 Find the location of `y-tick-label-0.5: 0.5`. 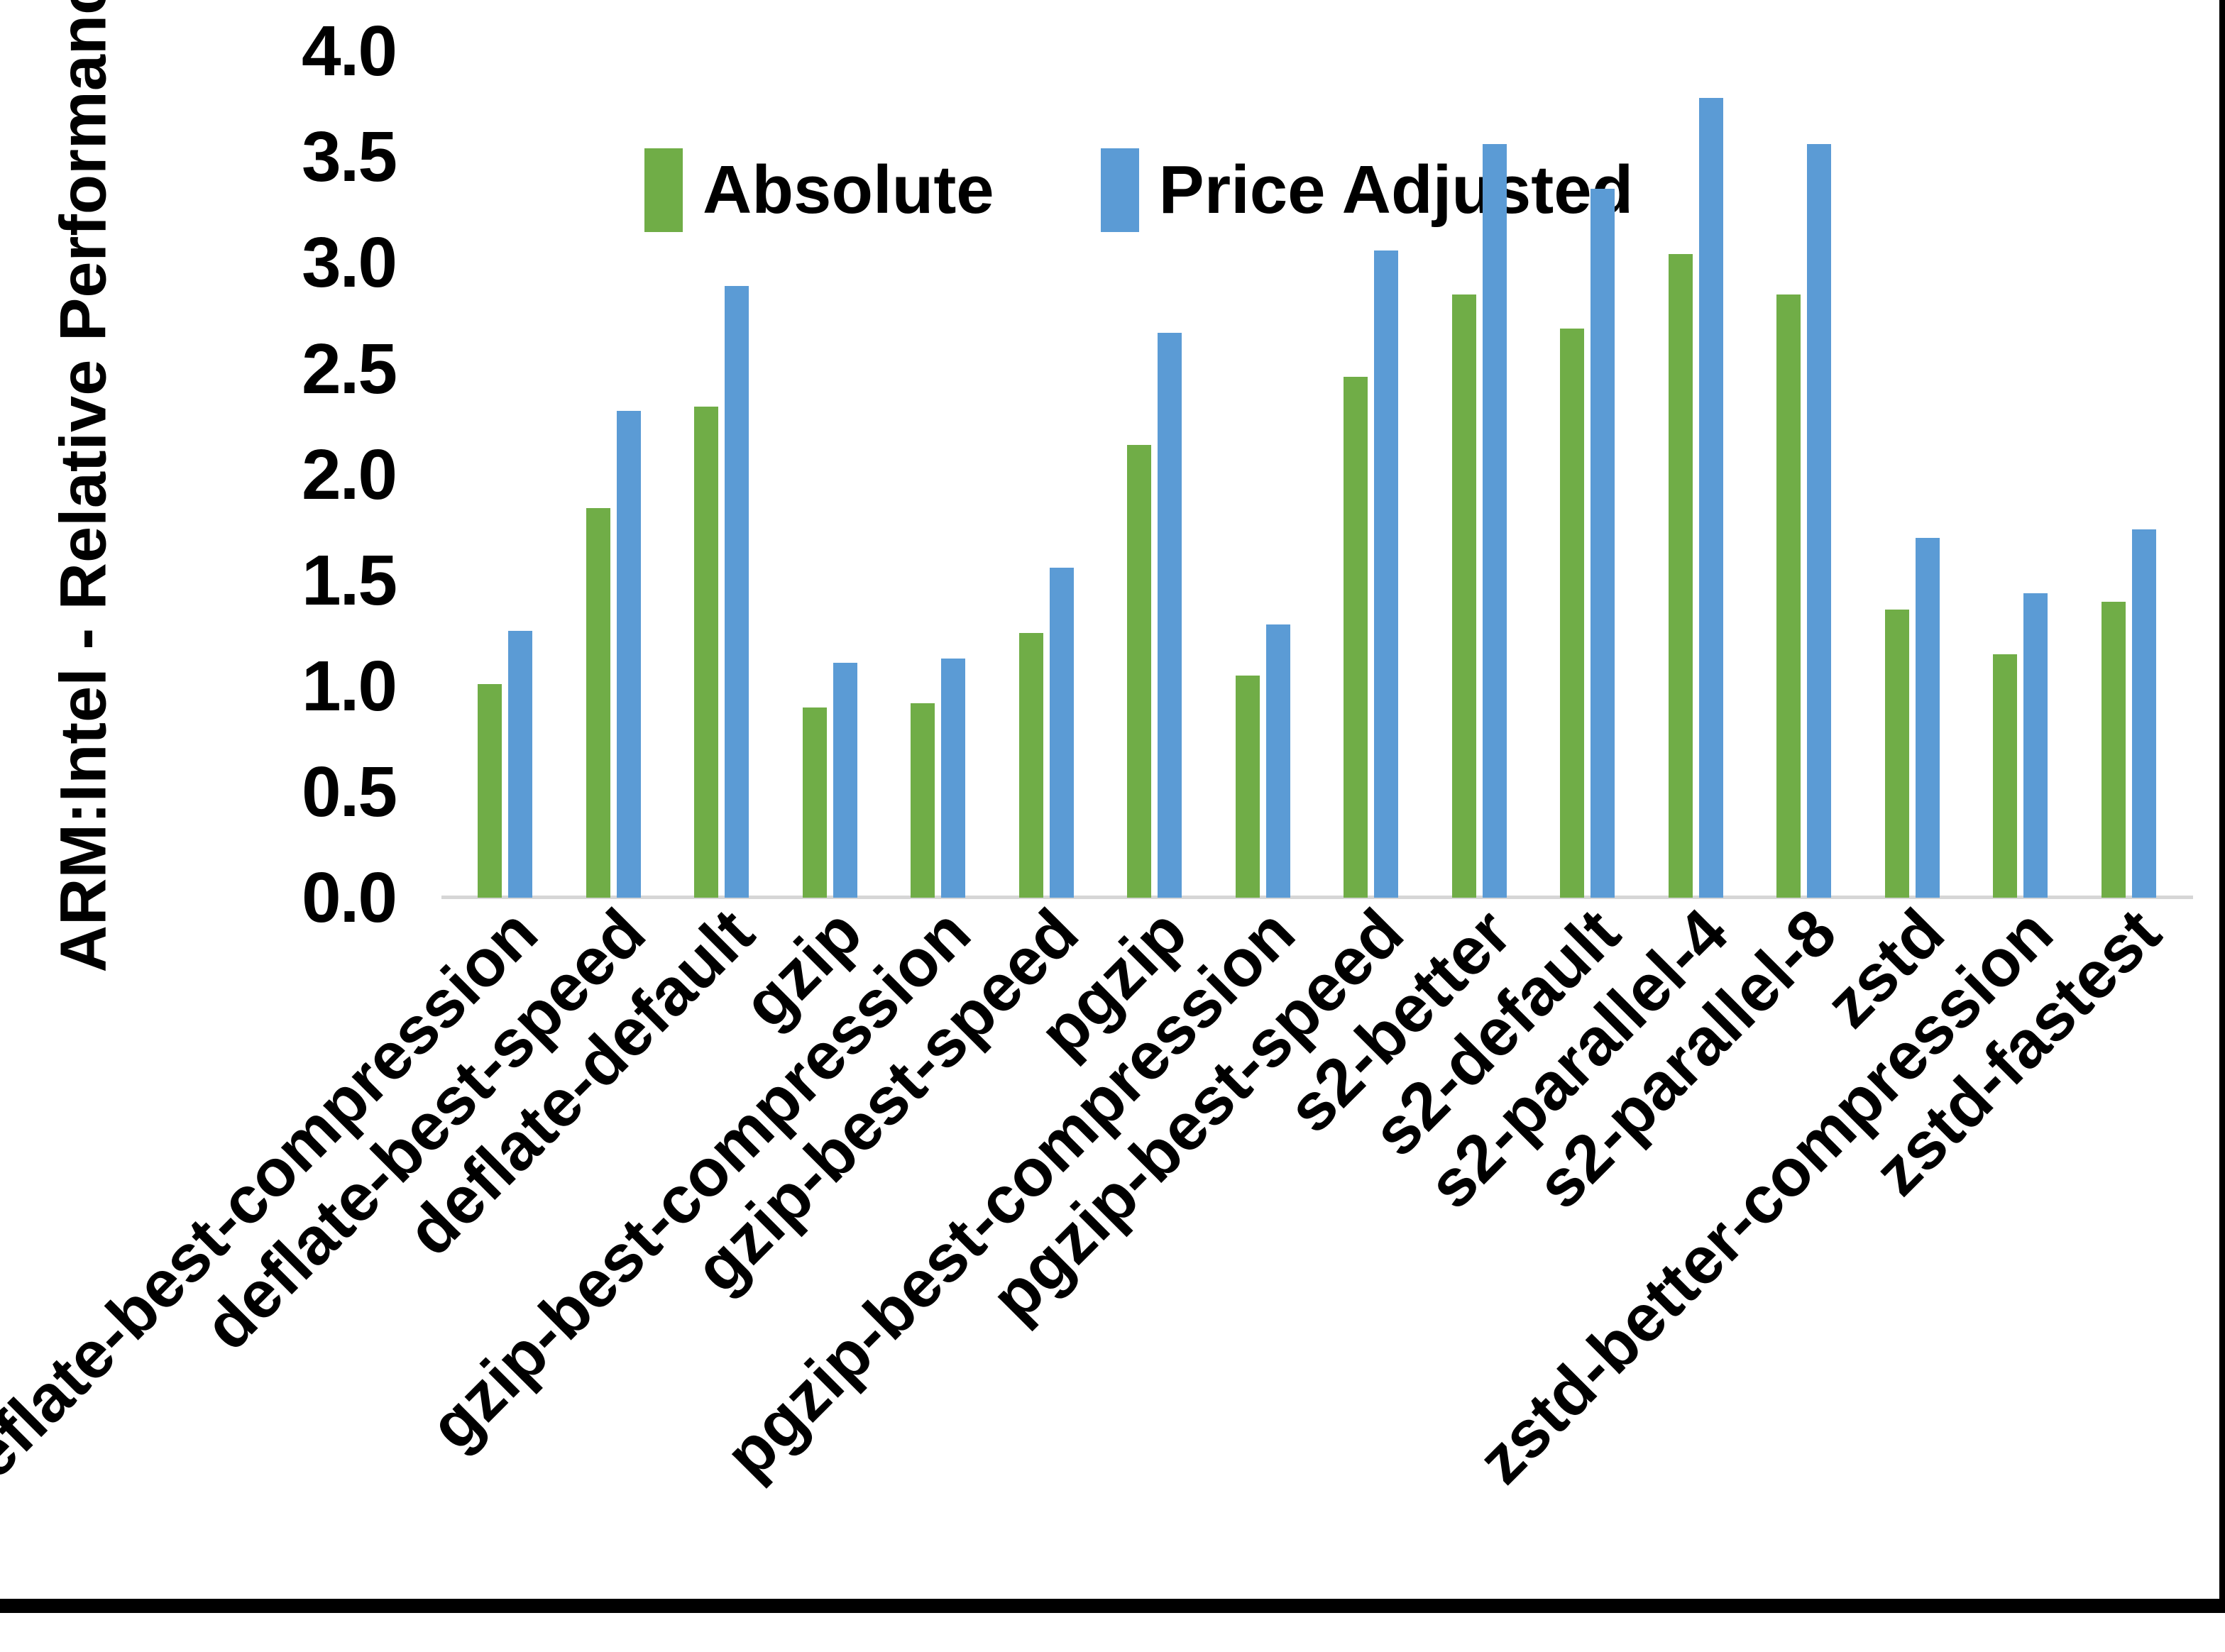

y-tick-label-0.5: 0.5 is located at coordinates (349, 792).